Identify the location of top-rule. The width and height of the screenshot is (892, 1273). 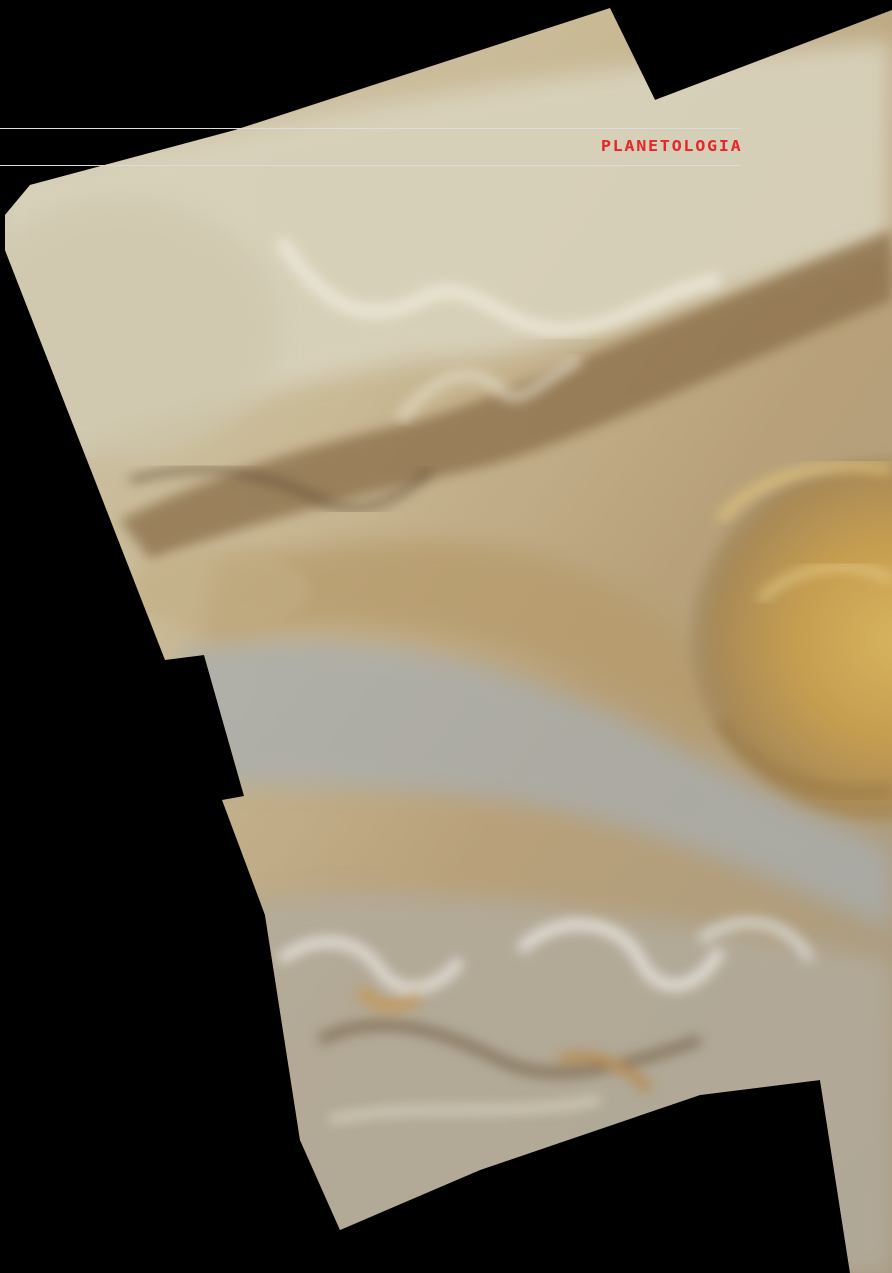
(370, 128).